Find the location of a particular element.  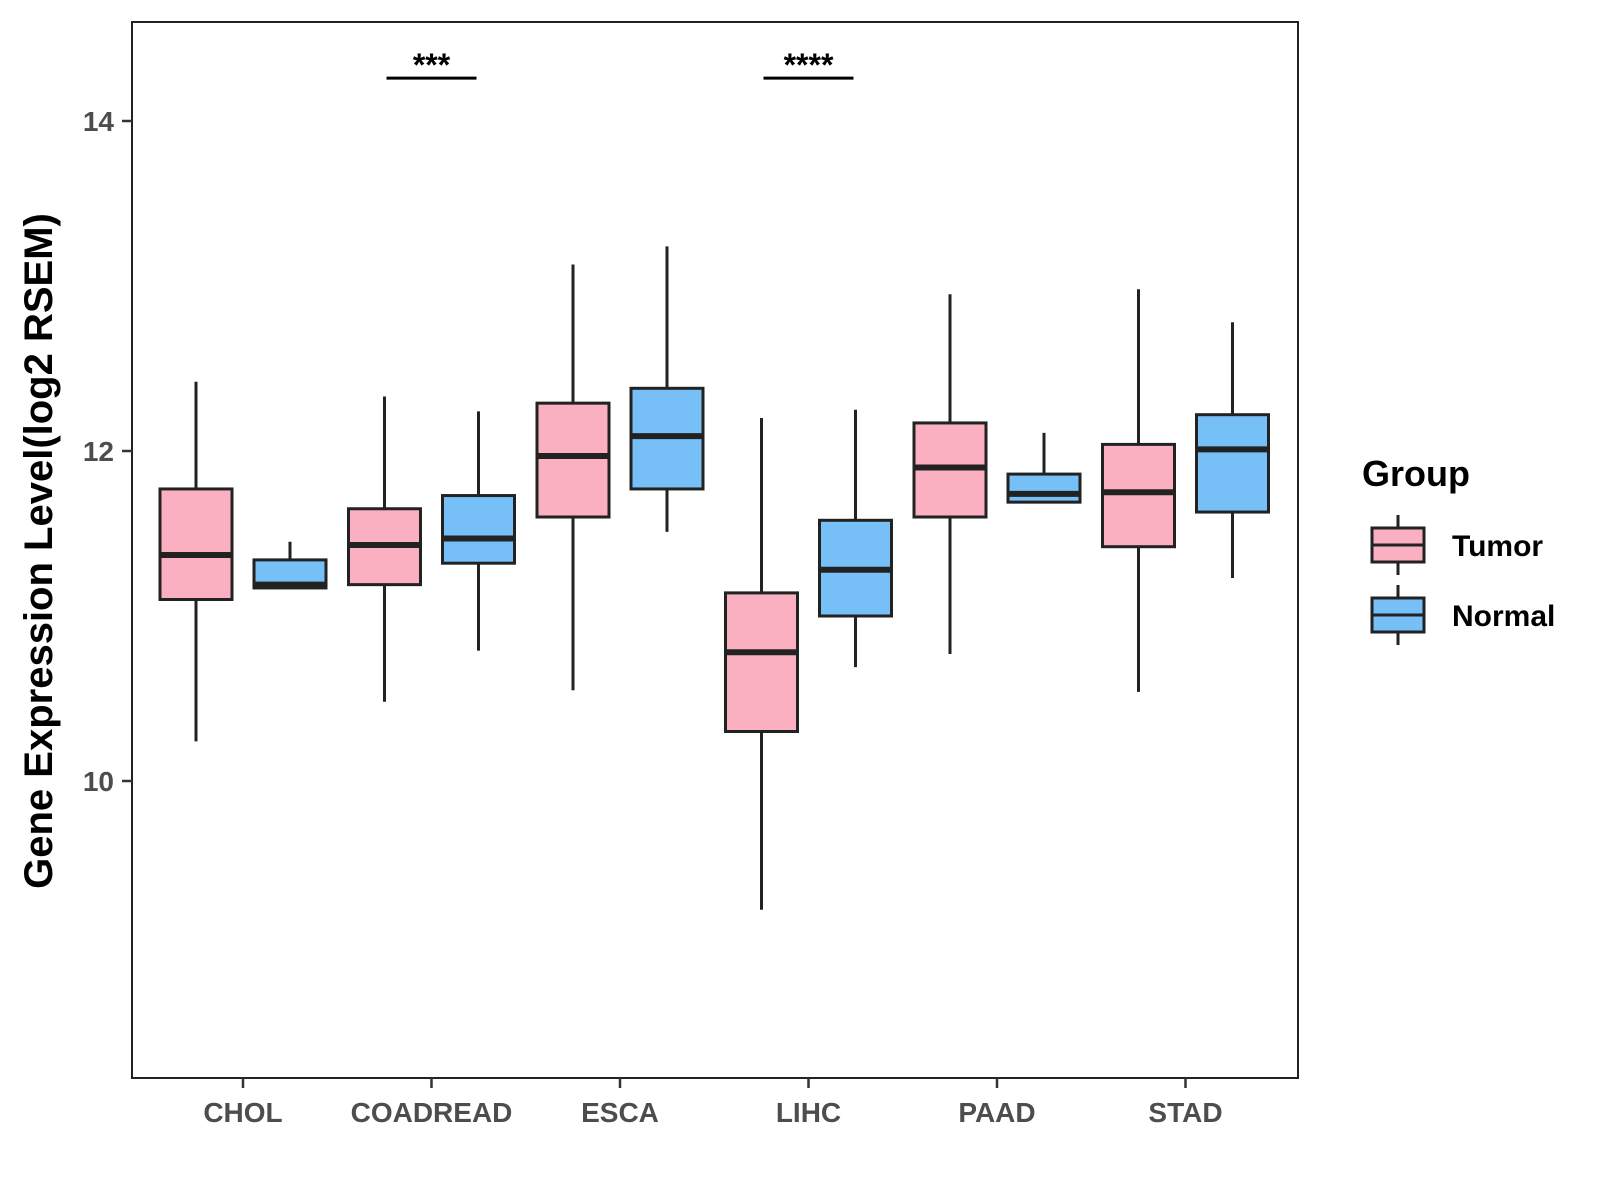

box-normal-chol is located at coordinates (290, 565).